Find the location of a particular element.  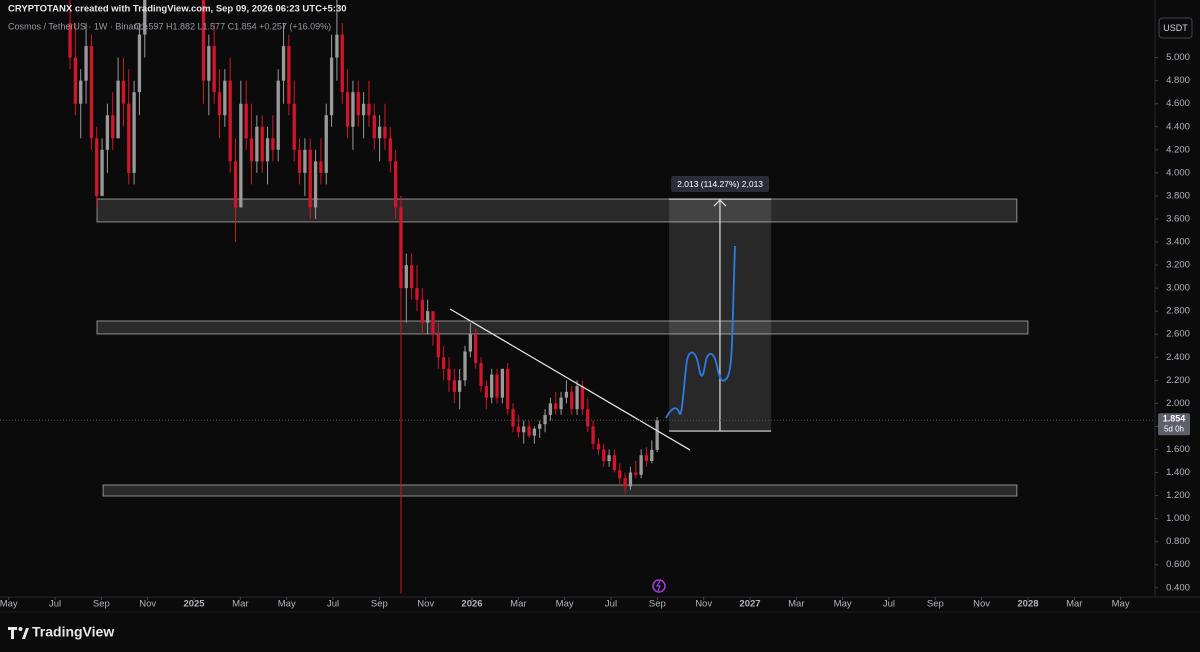

symbol: Cosmos / TetherUS · 1W · Binance is located at coordinates (78, 26).